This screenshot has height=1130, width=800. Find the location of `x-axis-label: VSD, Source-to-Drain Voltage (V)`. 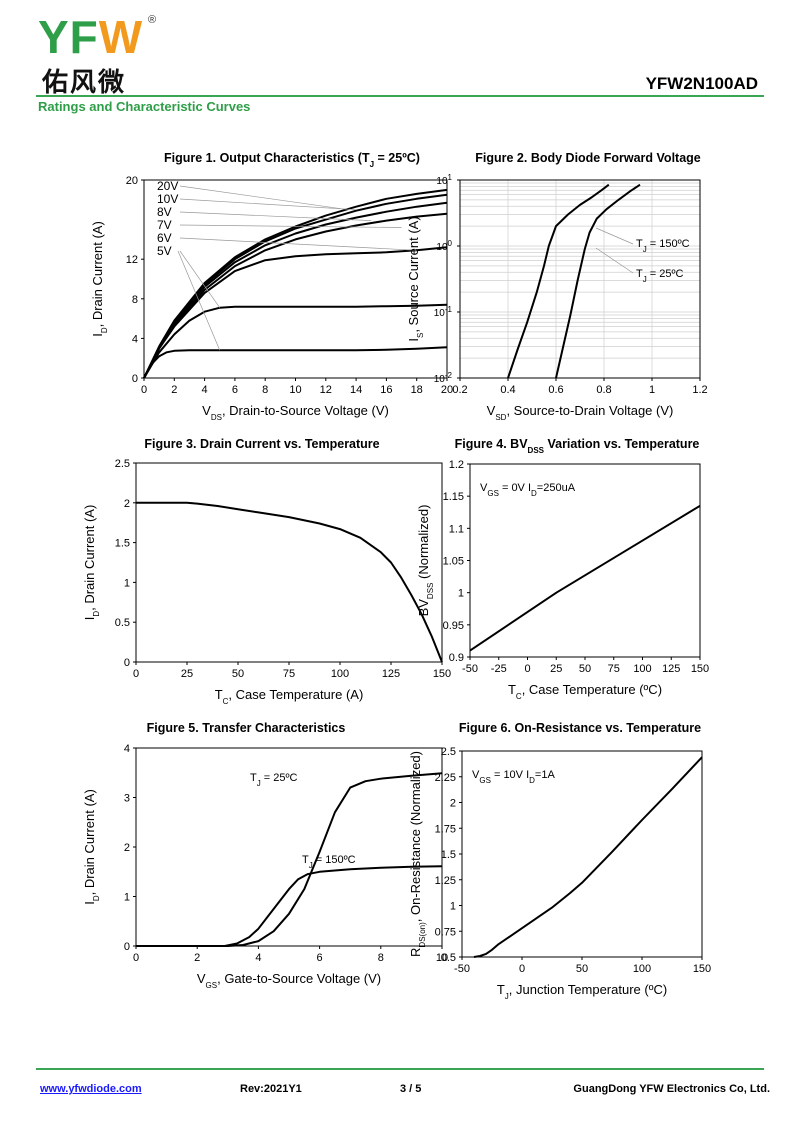

x-axis-label: VSD, Source-to-Drain Voltage (V) is located at coordinates (580, 412).